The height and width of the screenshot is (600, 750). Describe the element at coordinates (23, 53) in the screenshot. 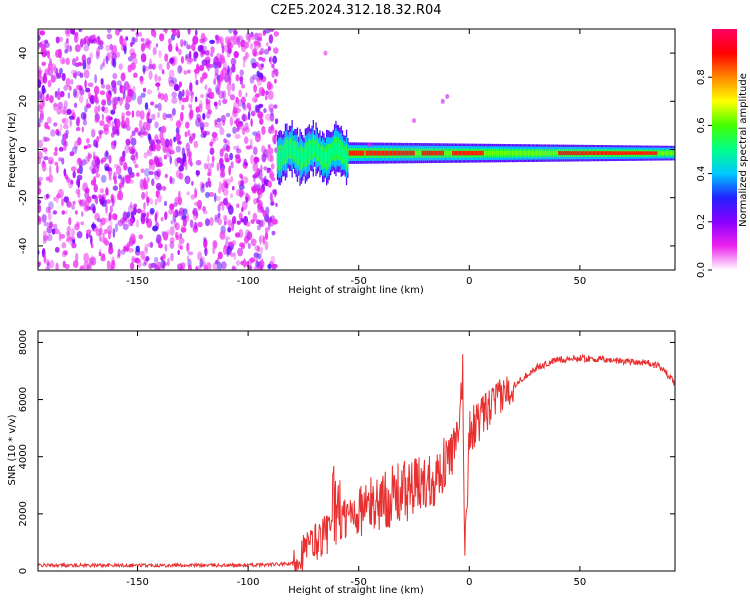

I see `spectrogram-y-tick-label: 40` at that location.